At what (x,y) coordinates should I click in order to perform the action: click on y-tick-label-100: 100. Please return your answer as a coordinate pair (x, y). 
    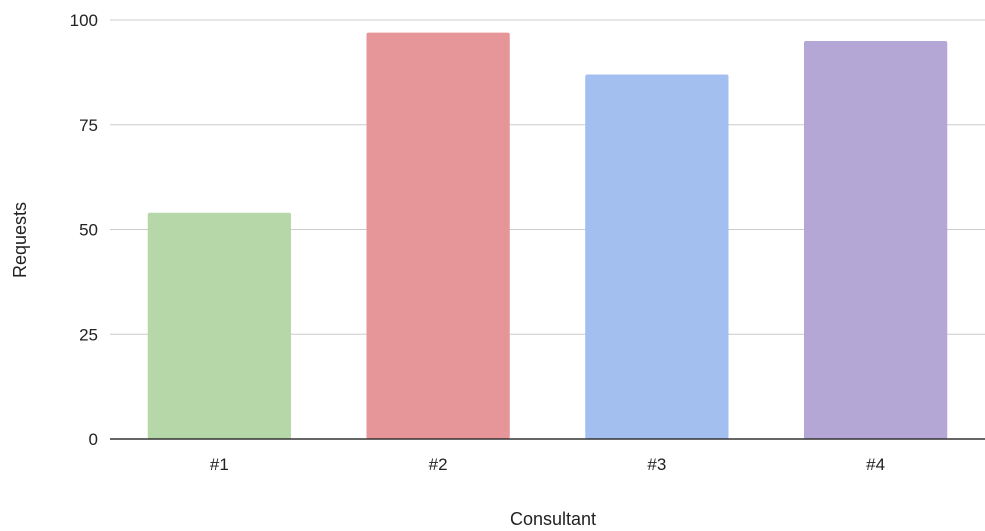
    Looking at the image, I should click on (84, 20).